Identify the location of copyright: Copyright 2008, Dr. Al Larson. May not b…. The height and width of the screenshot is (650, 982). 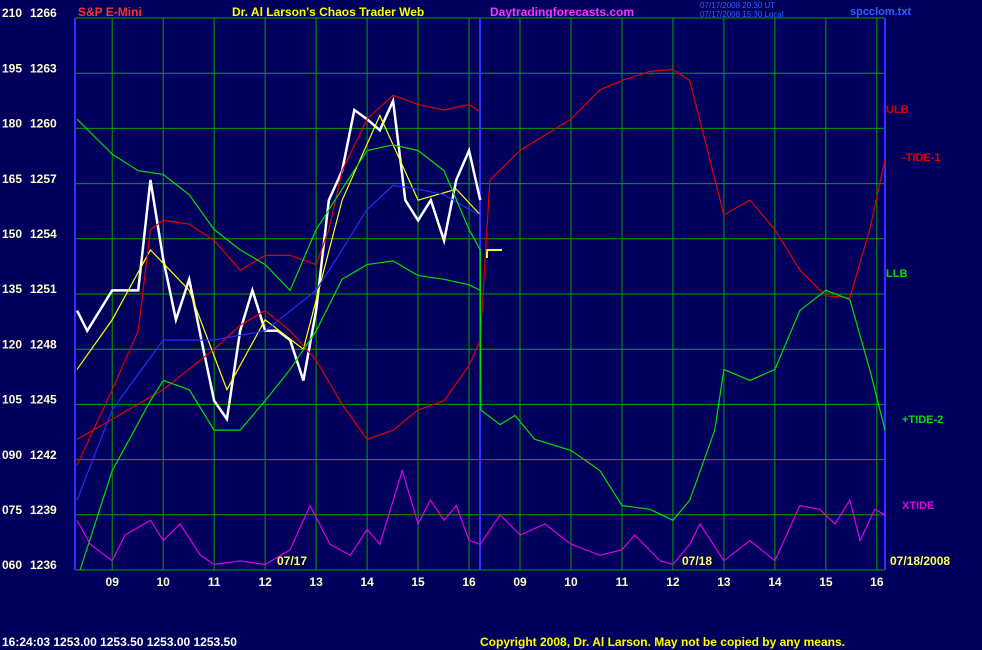
(662, 642).